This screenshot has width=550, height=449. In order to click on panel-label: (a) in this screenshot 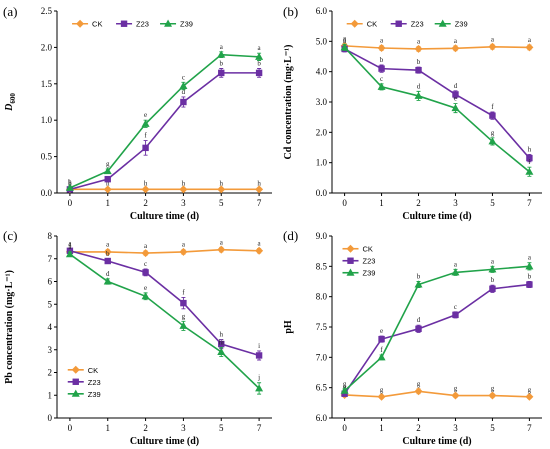, I will do `click(10, 11)`.